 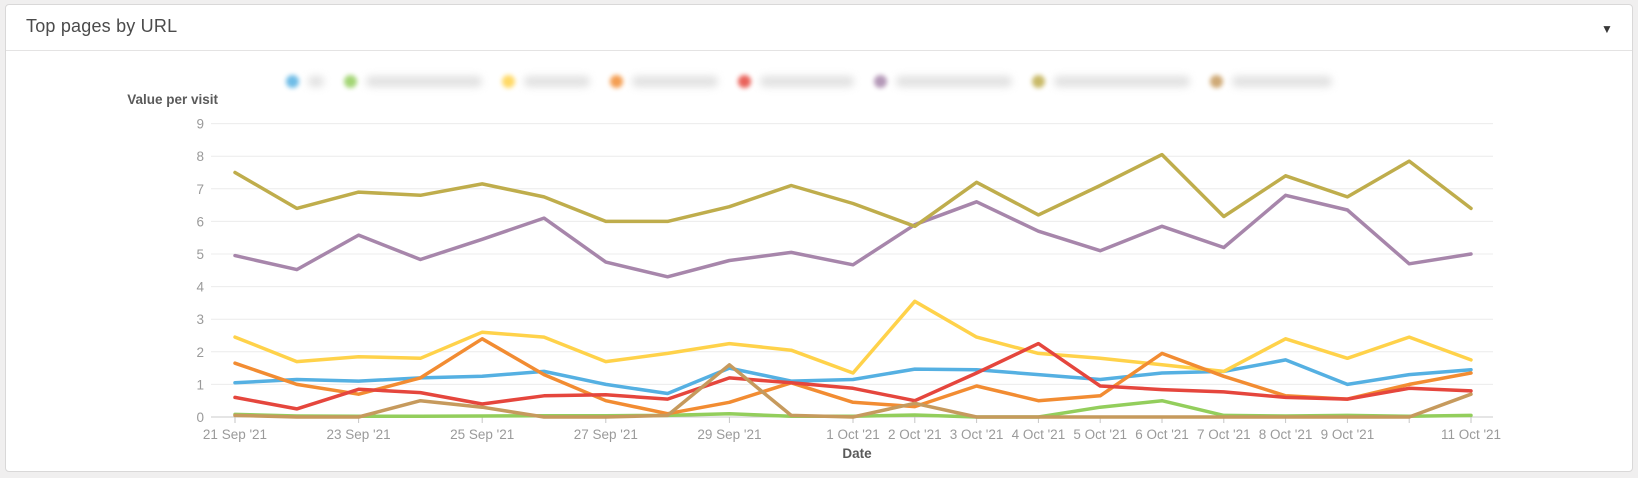 I want to click on series-7-label-redacted, so click(x=1122, y=81).